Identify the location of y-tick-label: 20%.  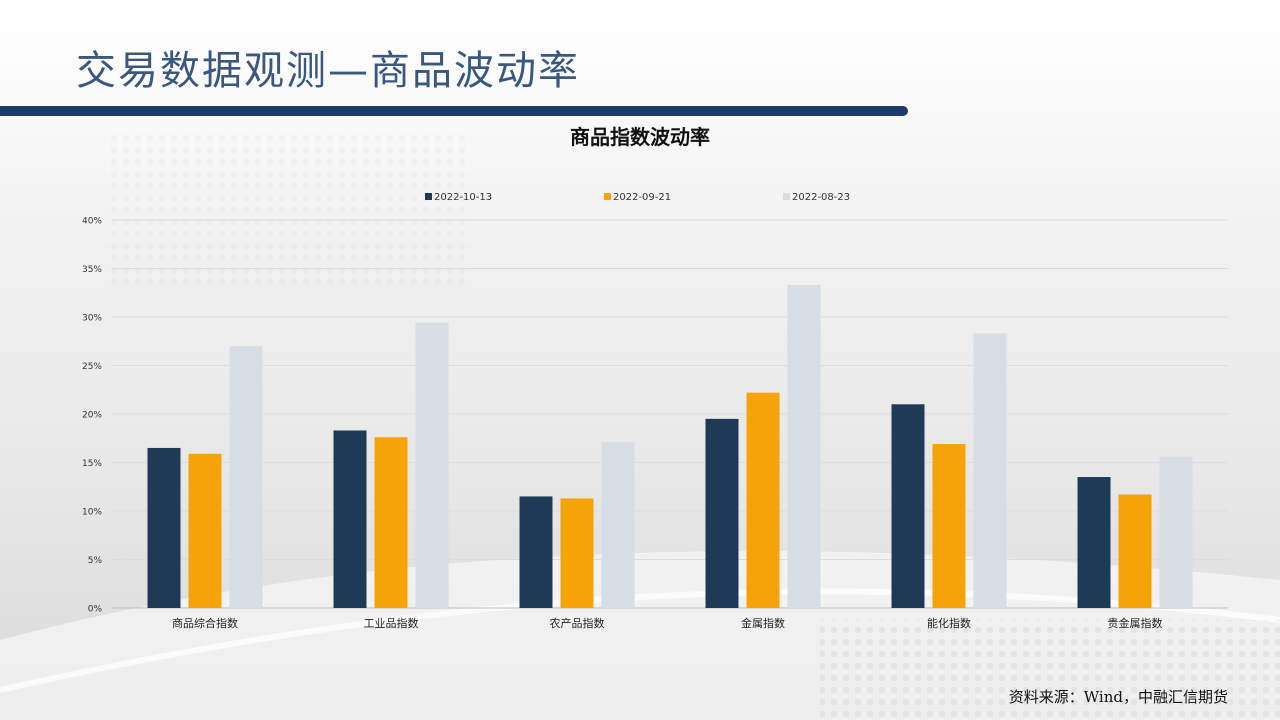
(92, 416).